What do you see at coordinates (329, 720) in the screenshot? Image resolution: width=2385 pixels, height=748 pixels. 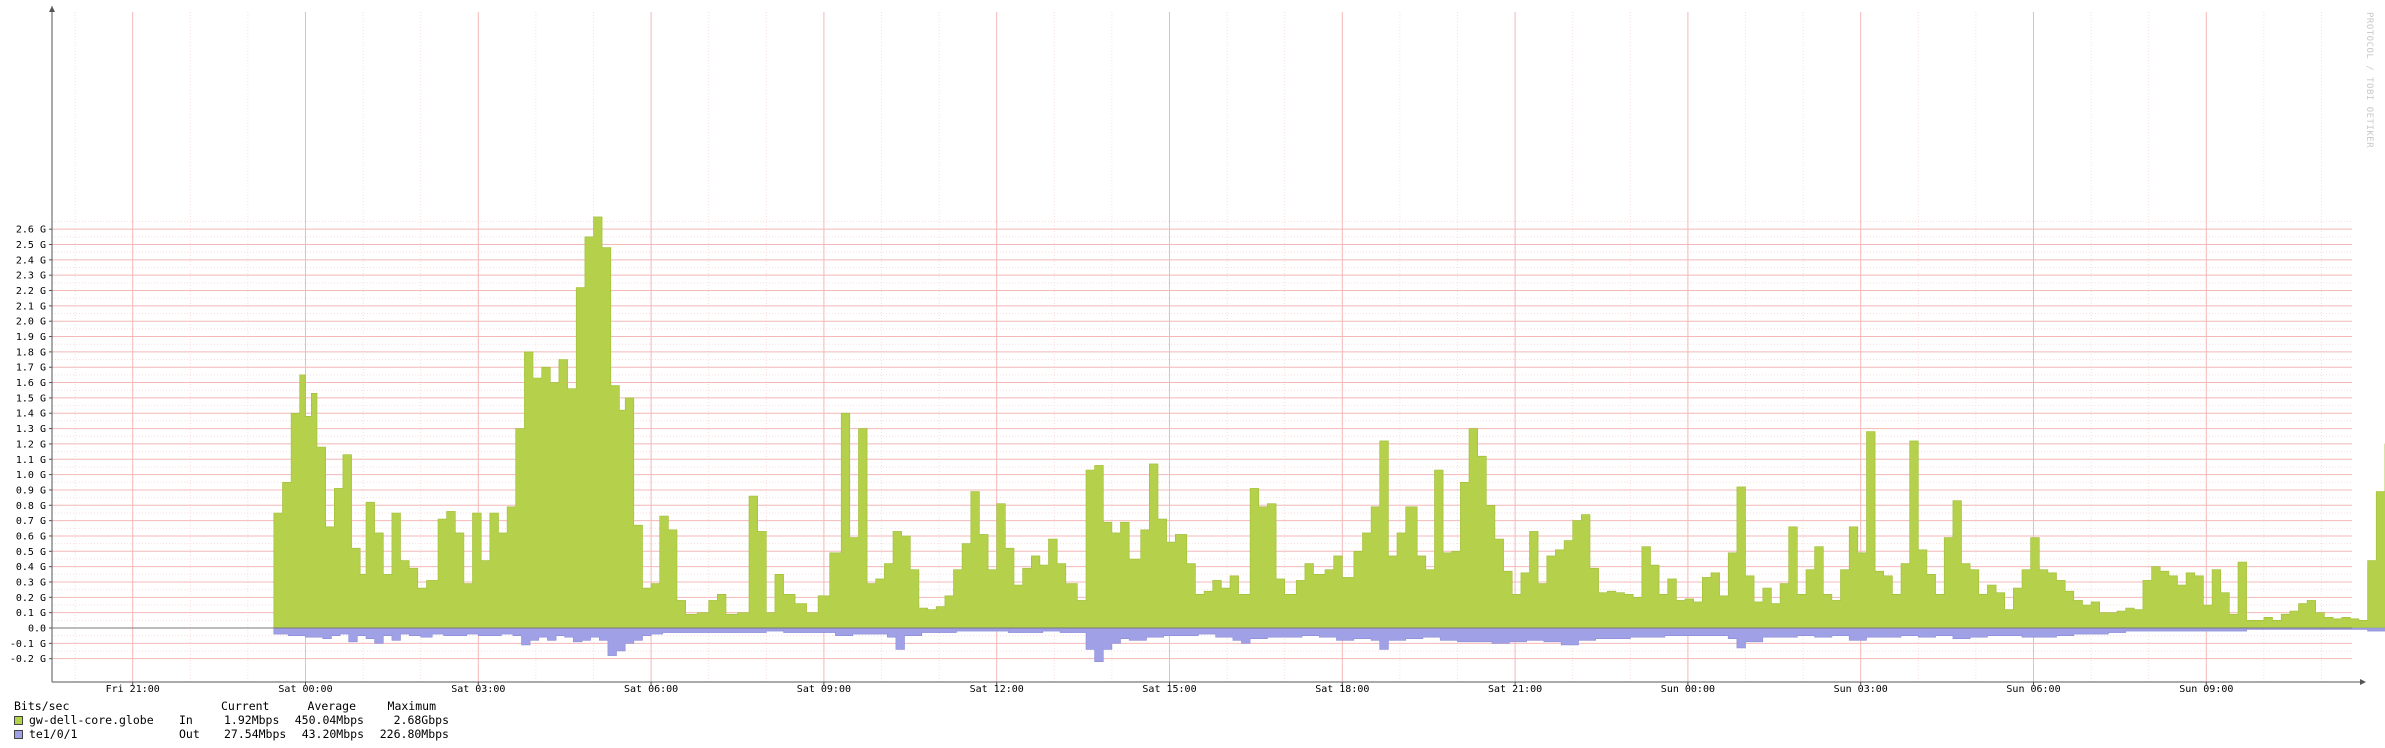 I see `legend-average-in: 450.04Mbps` at bounding box center [329, 720].